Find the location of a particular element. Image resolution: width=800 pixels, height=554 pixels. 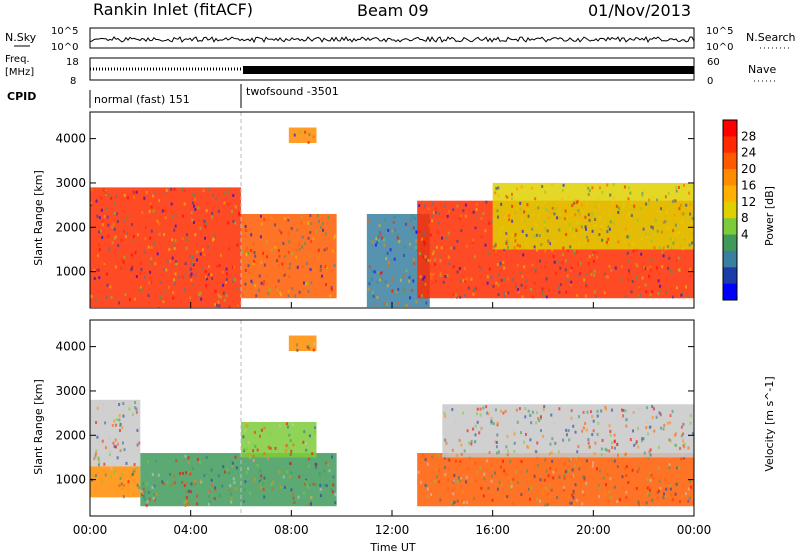

power-colorbar-tick: 28 is located at coordinates (748, 136).